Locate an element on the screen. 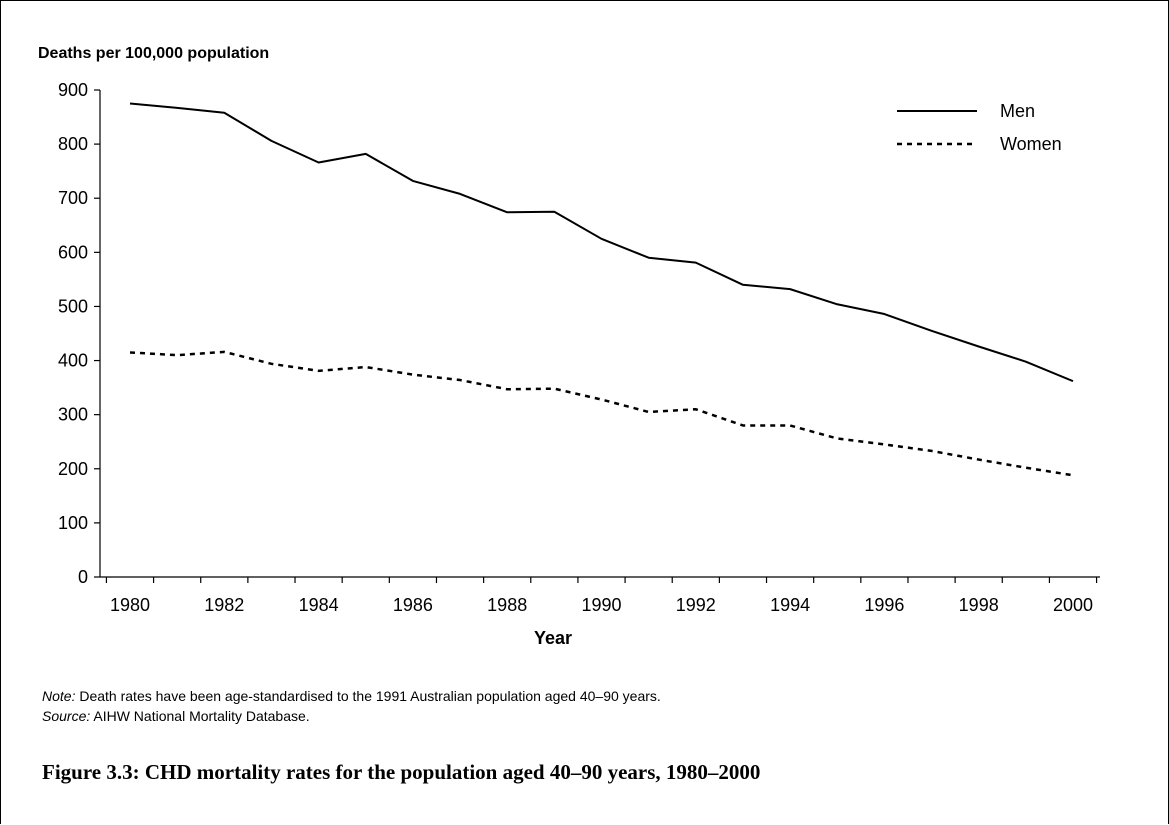 Image resolution: width=1169 pixels, height=825 pixels. y-tick-label: 800 is located at coordinates (73, 144).